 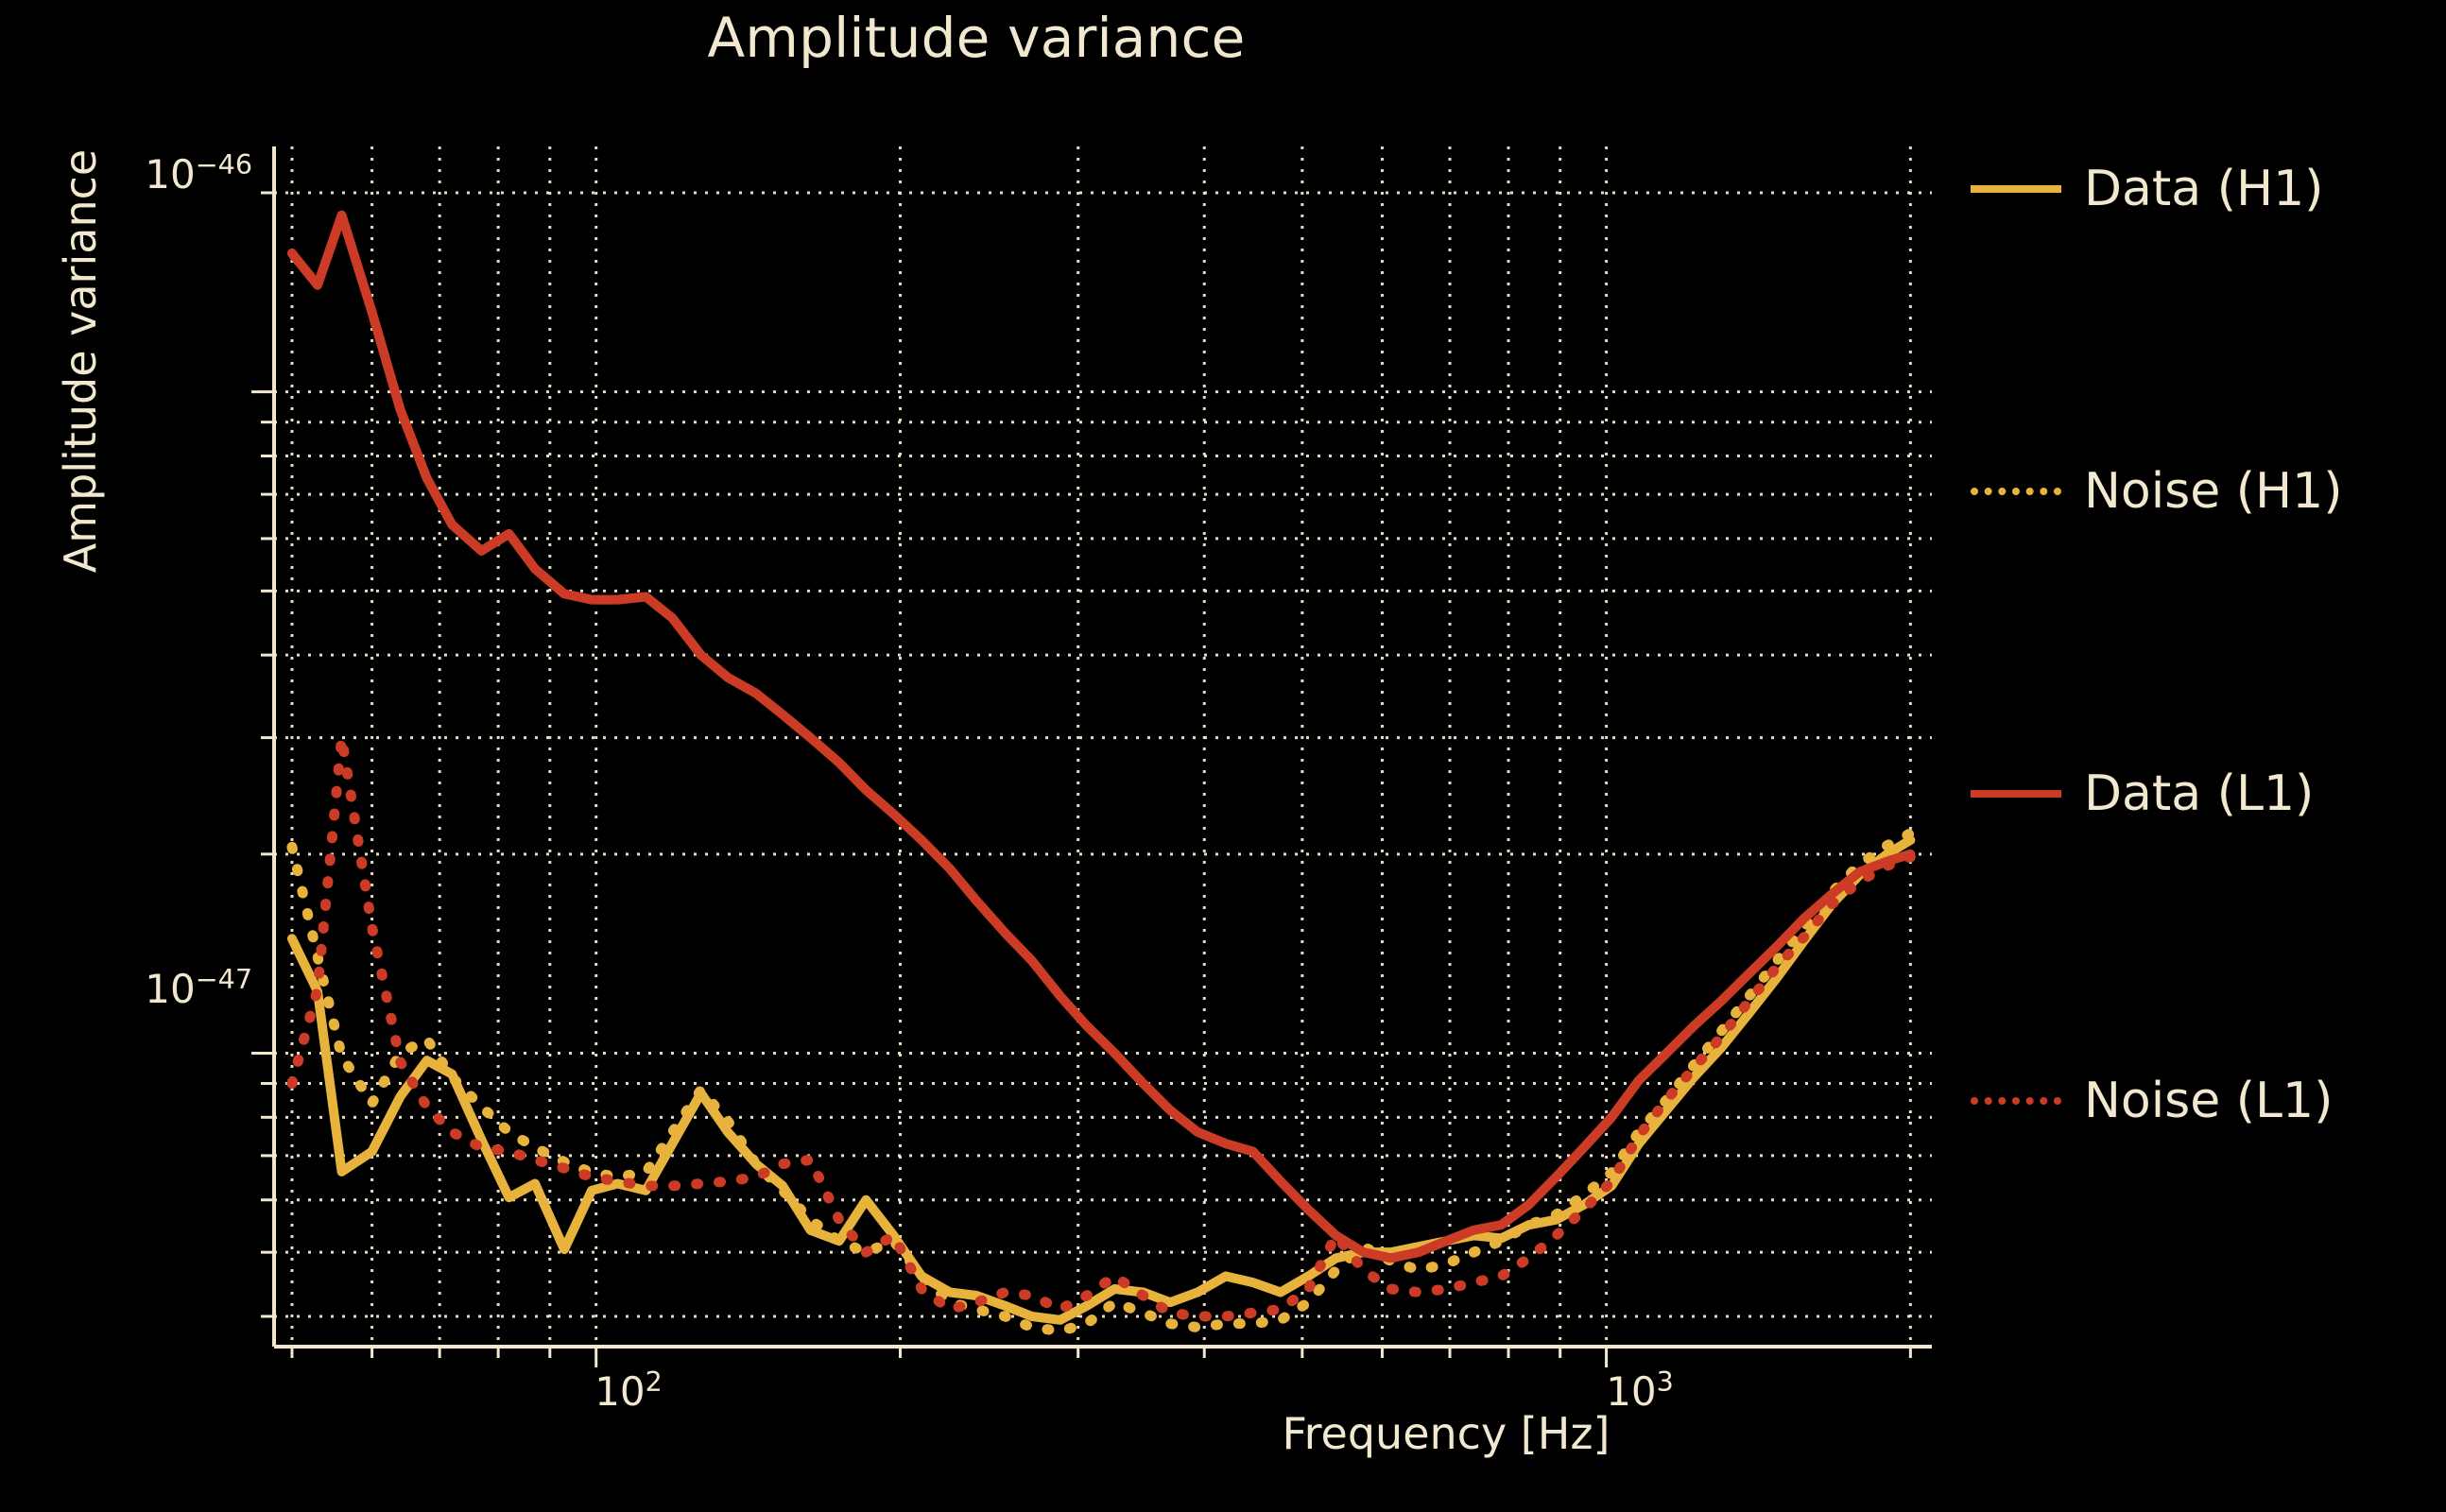 I want to click on legend-item: Data (L1), so click(x=2142, y=794).